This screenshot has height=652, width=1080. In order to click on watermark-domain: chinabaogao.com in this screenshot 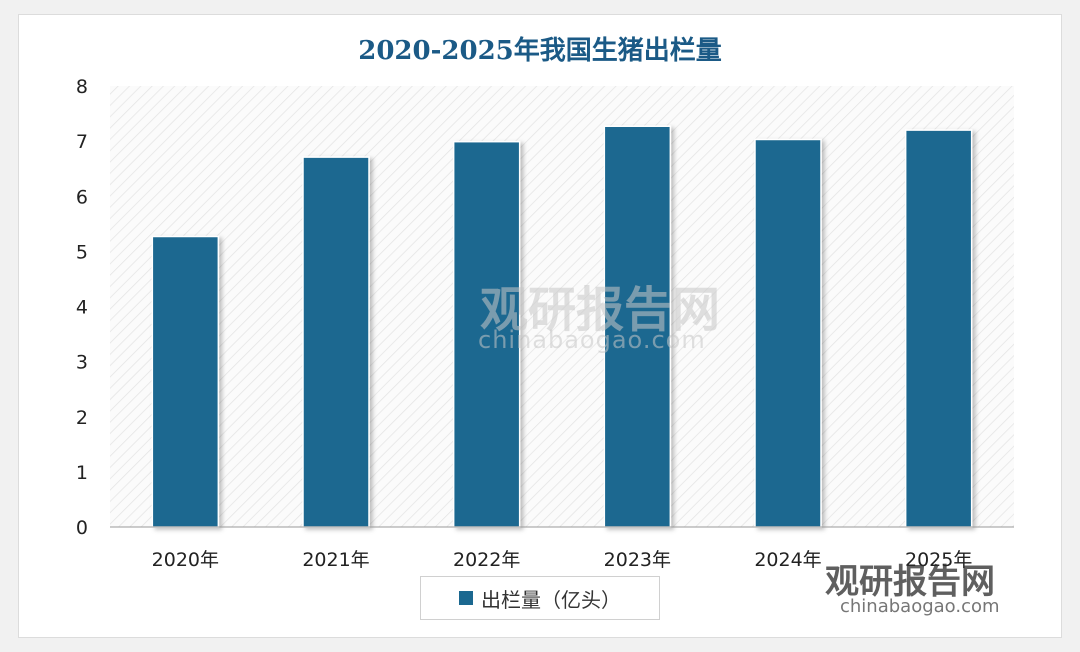, I will do `click(592, 340)`.